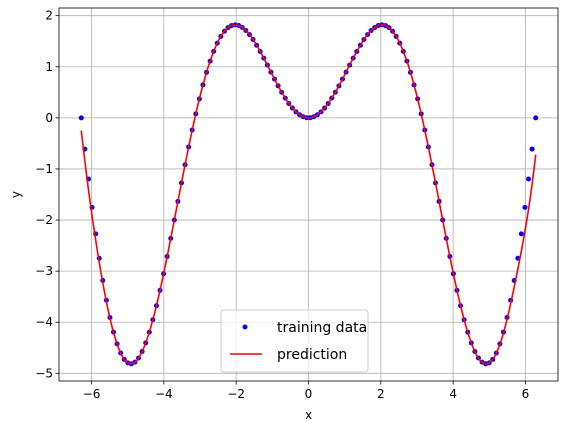 The width and height of the screenshot is (565, 432). Describe the element at coordinates (44, 220) in the screenshot. I see `y-tick-label: −2` at that location.